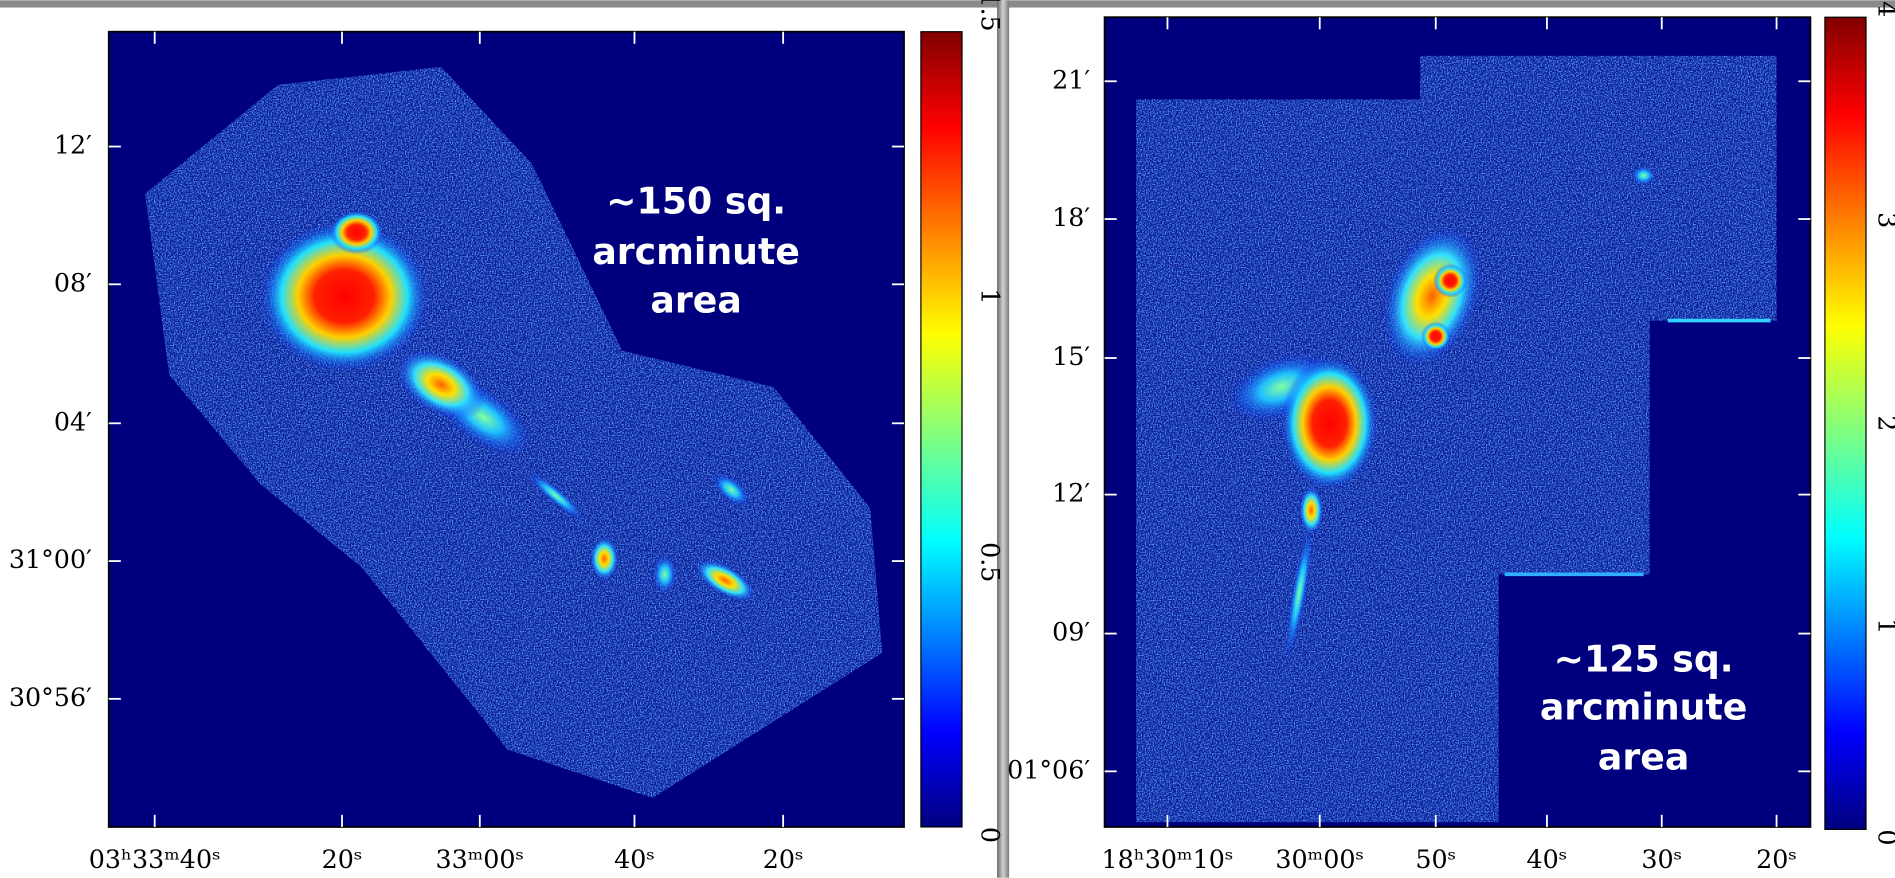 This screenshot has width=1895, height=878. I want to click on annotation: ~150 sq., so click(696, 200).